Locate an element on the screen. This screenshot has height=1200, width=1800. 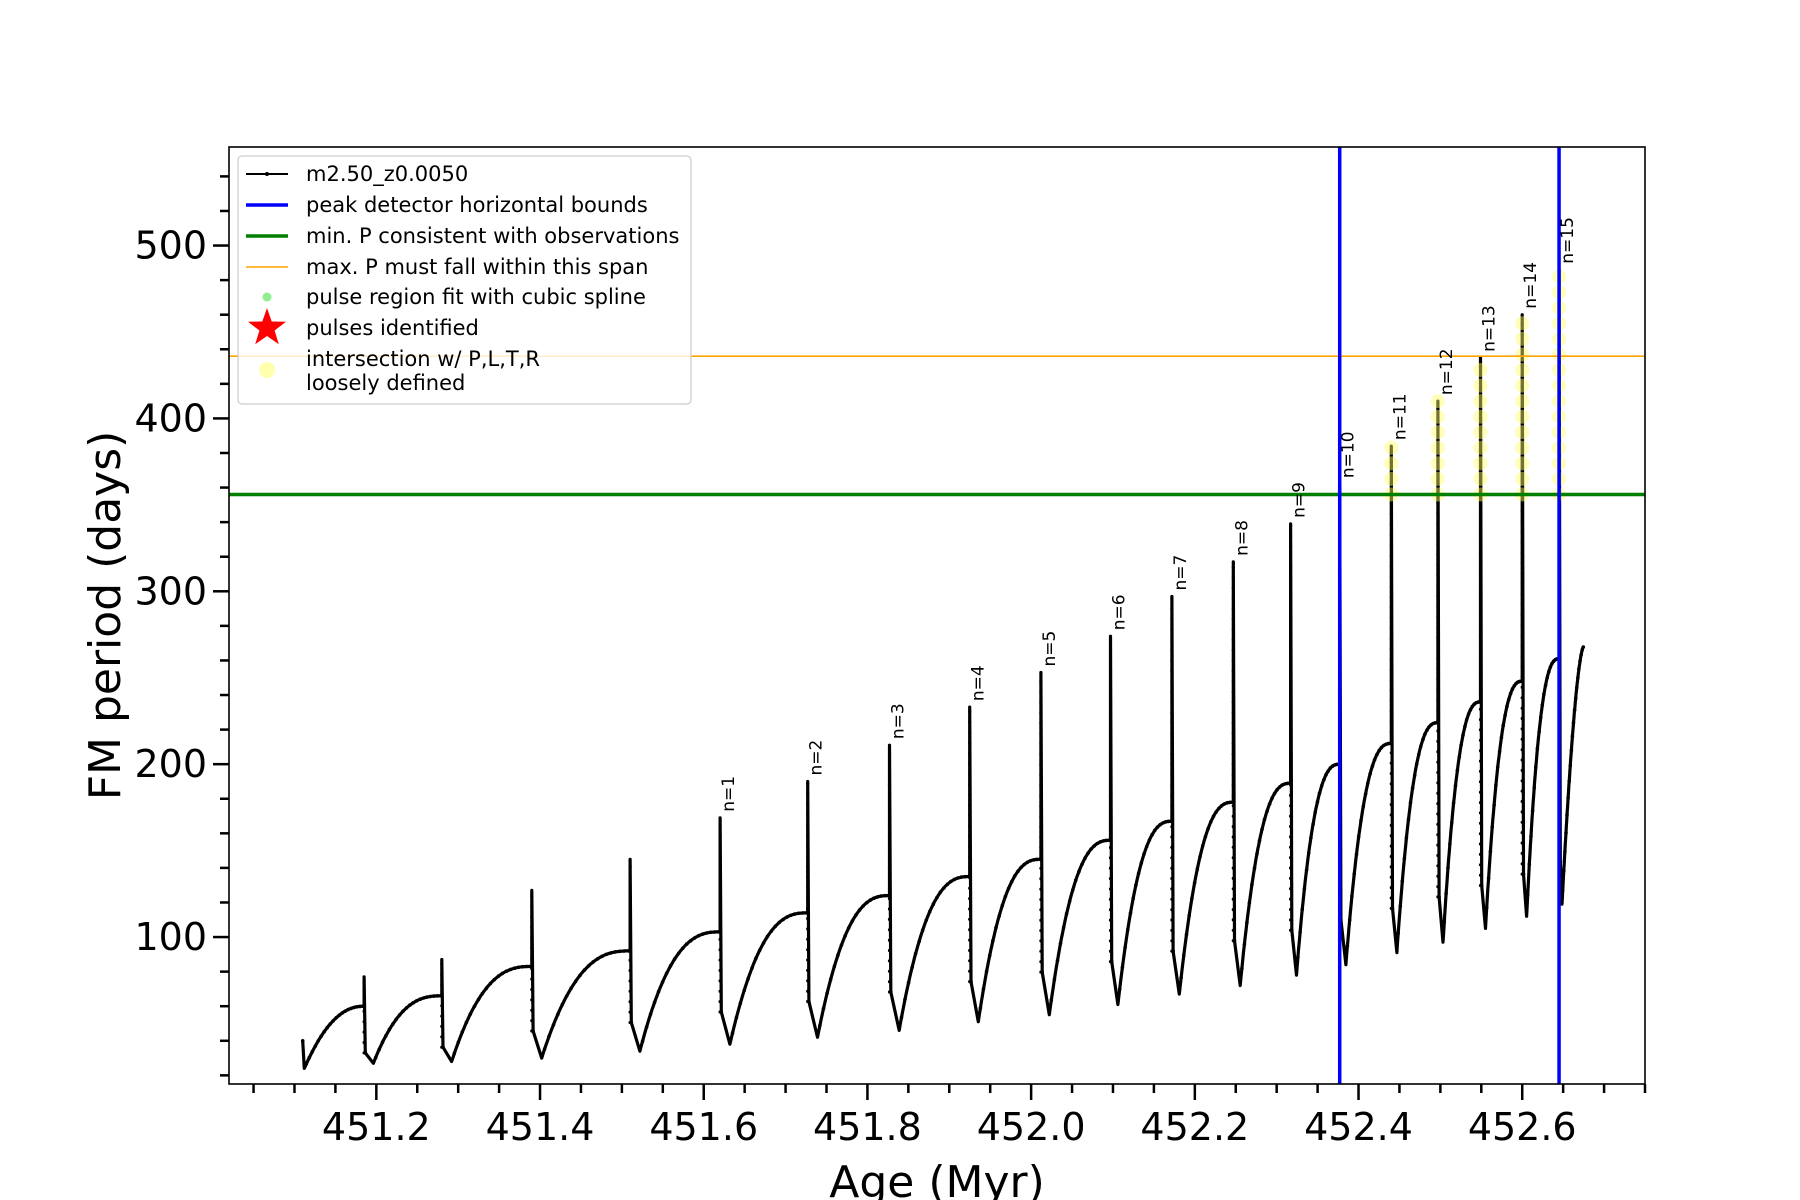
legend-label: pulse region fit with cubic spline is located at coordinates (476, 297).